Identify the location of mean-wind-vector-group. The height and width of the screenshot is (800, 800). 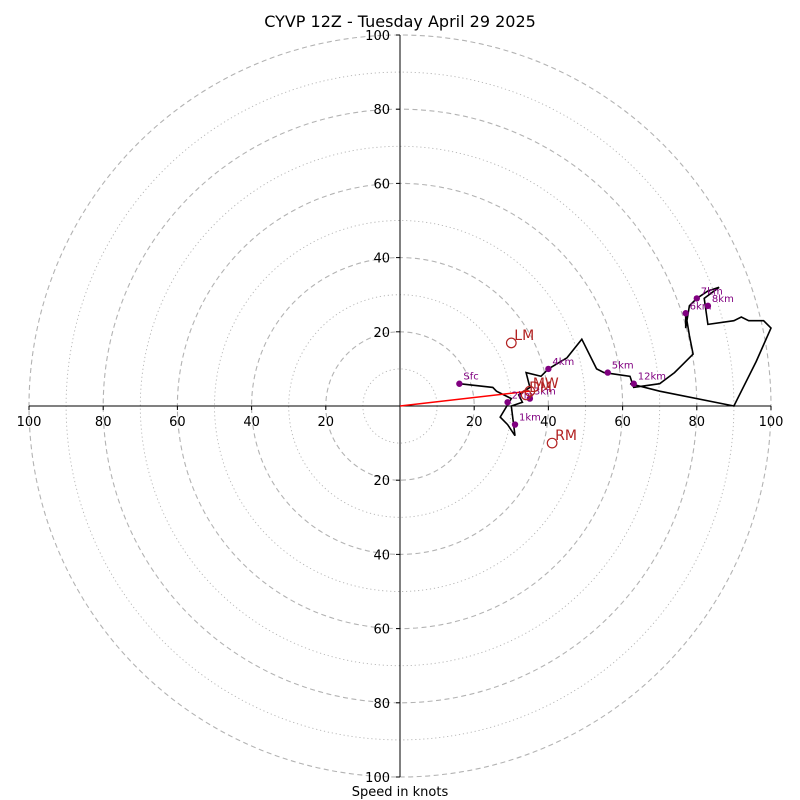
(464, 398).